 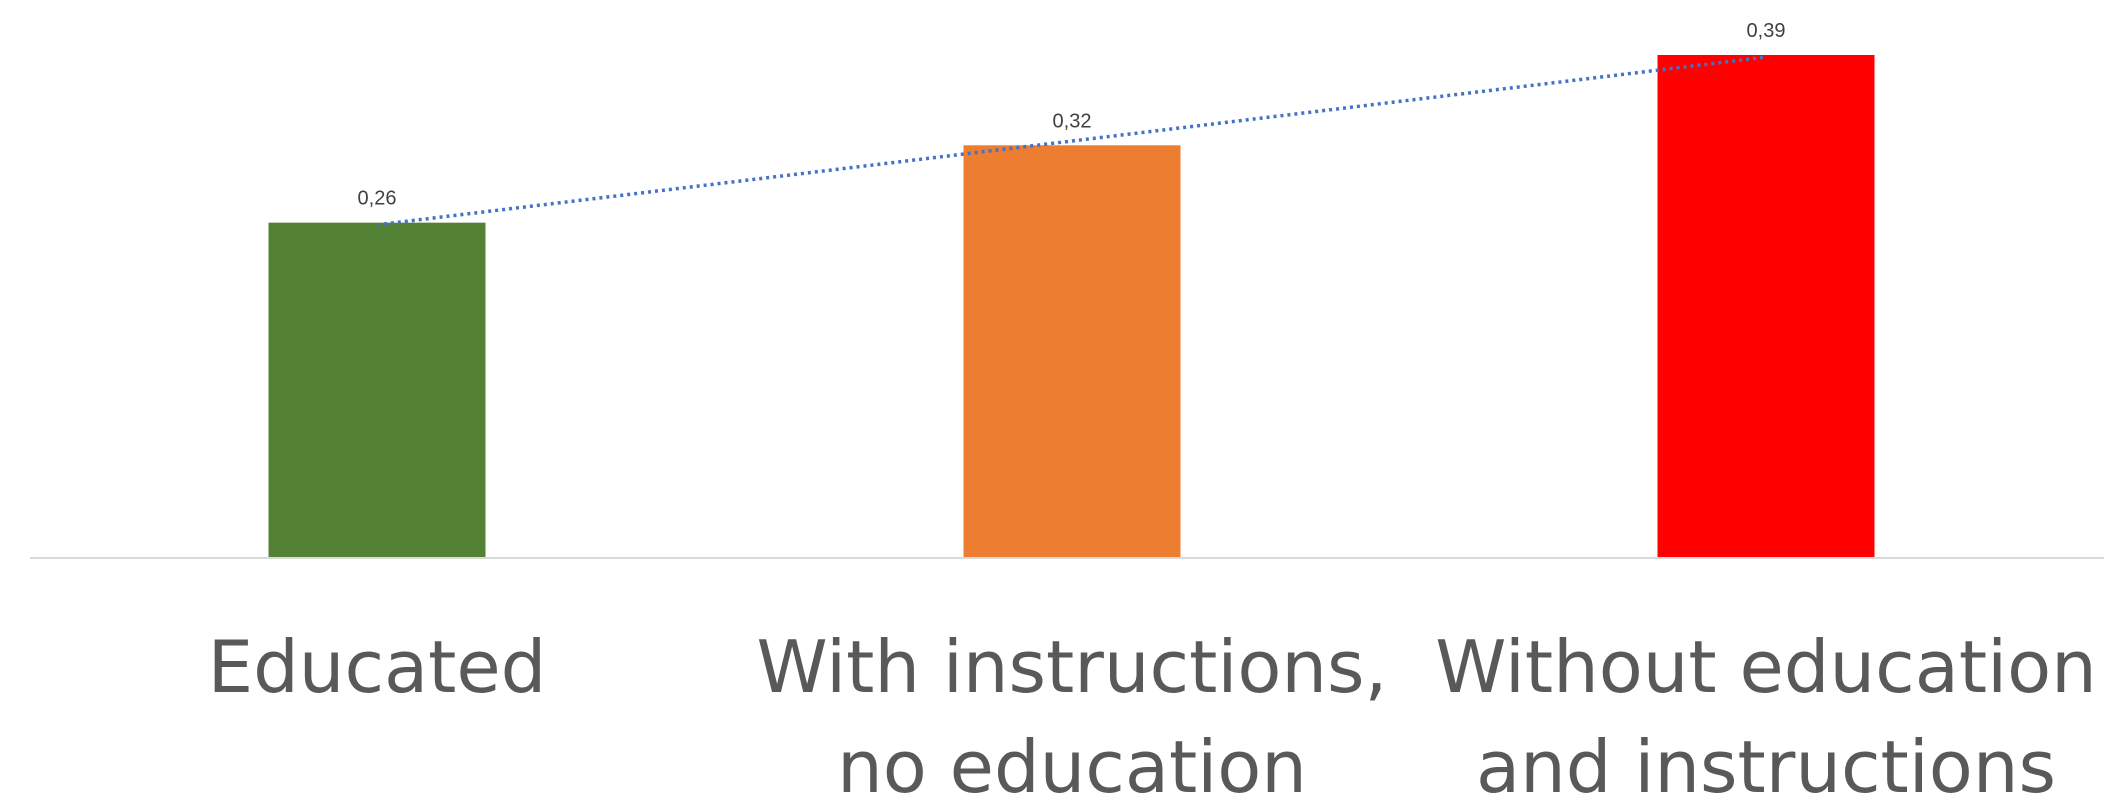 I want to click on category-label-2-line-1: With instructions,, so click(x=1072, y=667).